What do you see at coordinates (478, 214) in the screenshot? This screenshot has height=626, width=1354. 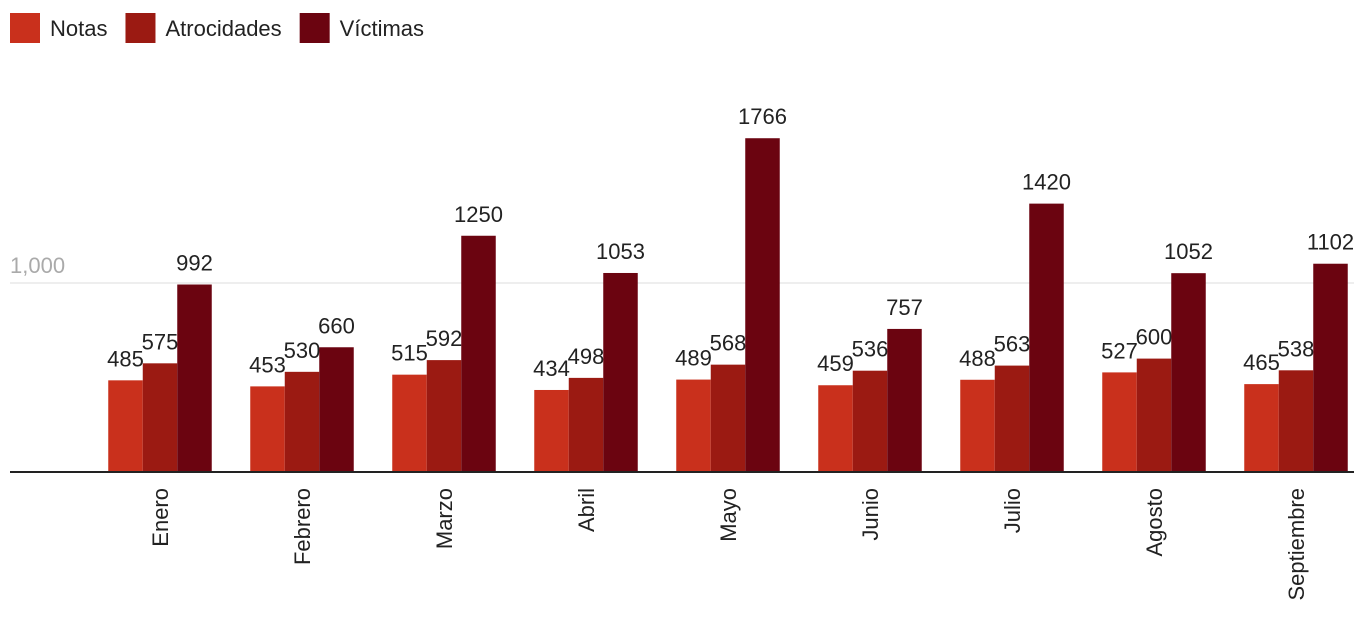 I see `data-label: 1250` at bounding box center [478, 214].